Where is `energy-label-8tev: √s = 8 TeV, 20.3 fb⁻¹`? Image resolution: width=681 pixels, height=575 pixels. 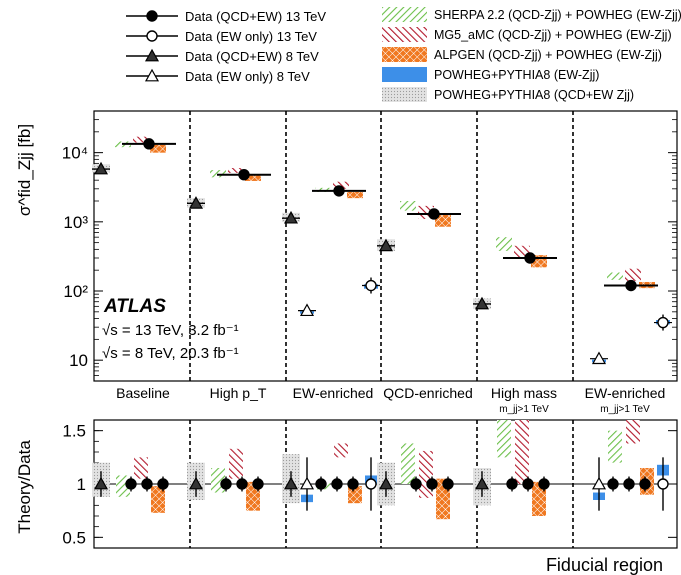 energy-label-8tev: √s = 8 TeV, 20.3 fb⁻¹ is located at coordinates (170, 353).